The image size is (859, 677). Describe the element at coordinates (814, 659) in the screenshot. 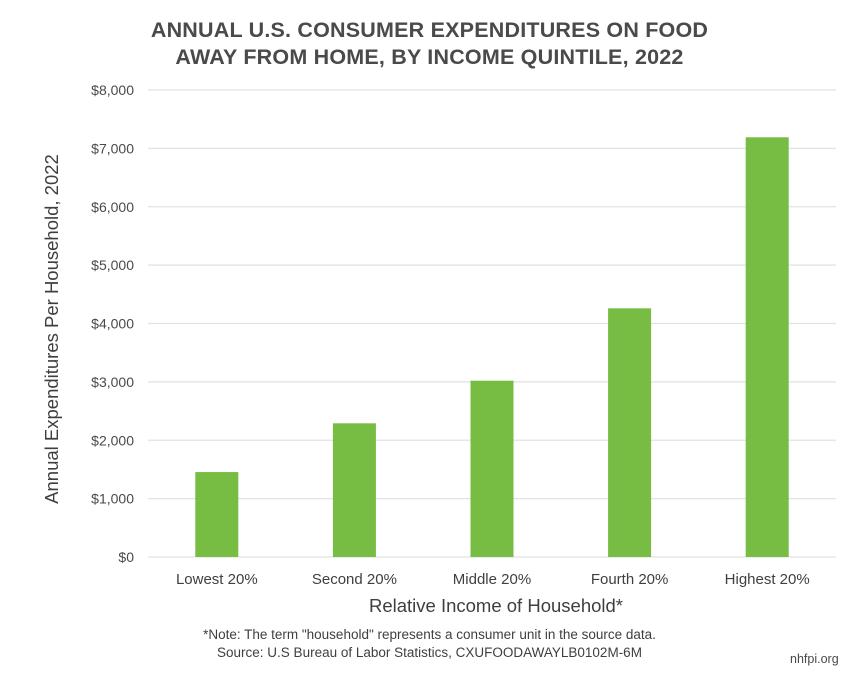

I see `brand-label: nhfpi.org` at that location.